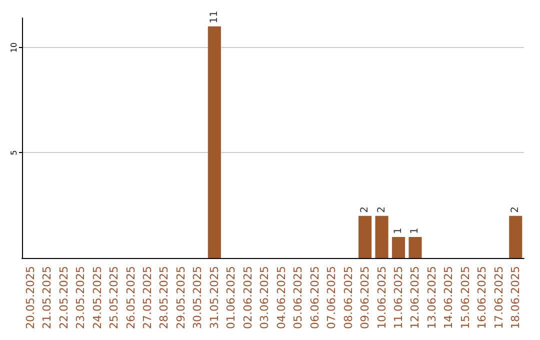 This screenshot has height=340, width=540. Describe the element at coordinates (131, 298) in the screenshot. I see `x-tick-label: 26.05.2025` at that location.